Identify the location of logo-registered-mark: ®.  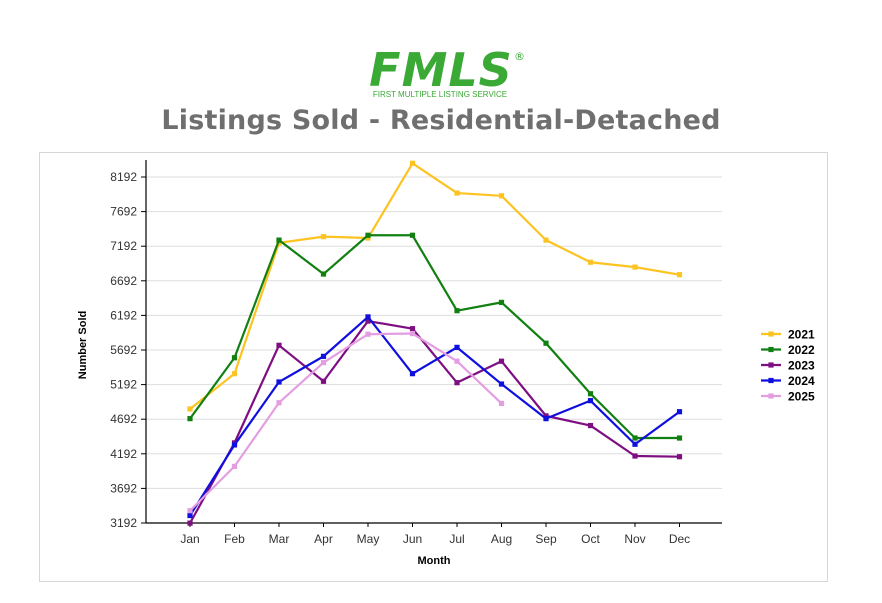
(519, 56).